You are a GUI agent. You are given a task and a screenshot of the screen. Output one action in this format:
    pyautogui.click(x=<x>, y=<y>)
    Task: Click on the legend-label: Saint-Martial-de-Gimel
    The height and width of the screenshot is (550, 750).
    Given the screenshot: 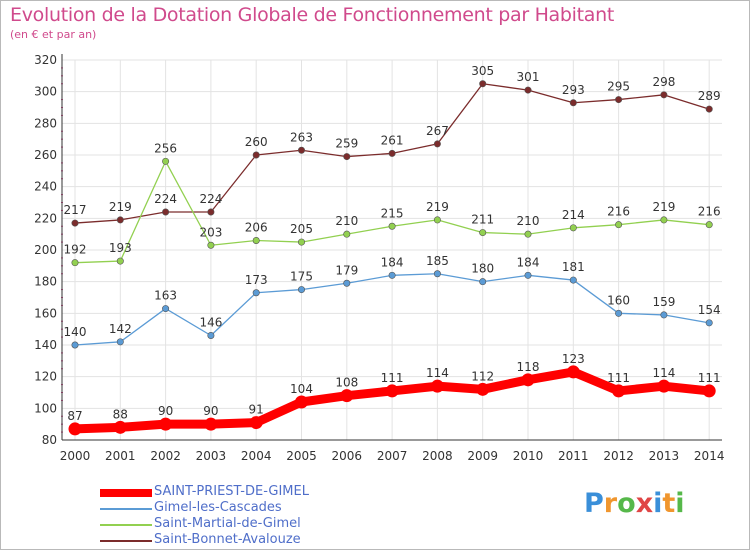 What is the action you would take?
    pyautogui.click(x=227, y=523)
    